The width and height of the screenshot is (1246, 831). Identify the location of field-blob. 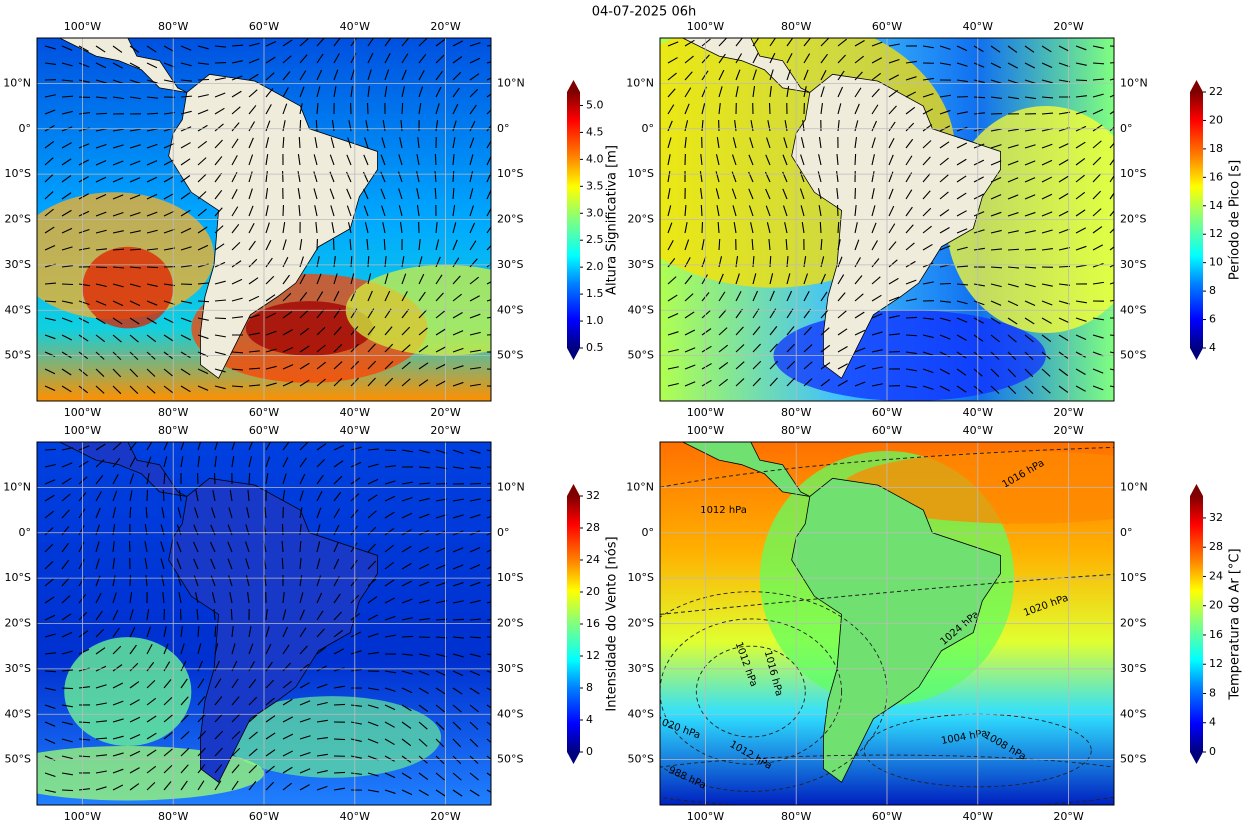
(127, 691).